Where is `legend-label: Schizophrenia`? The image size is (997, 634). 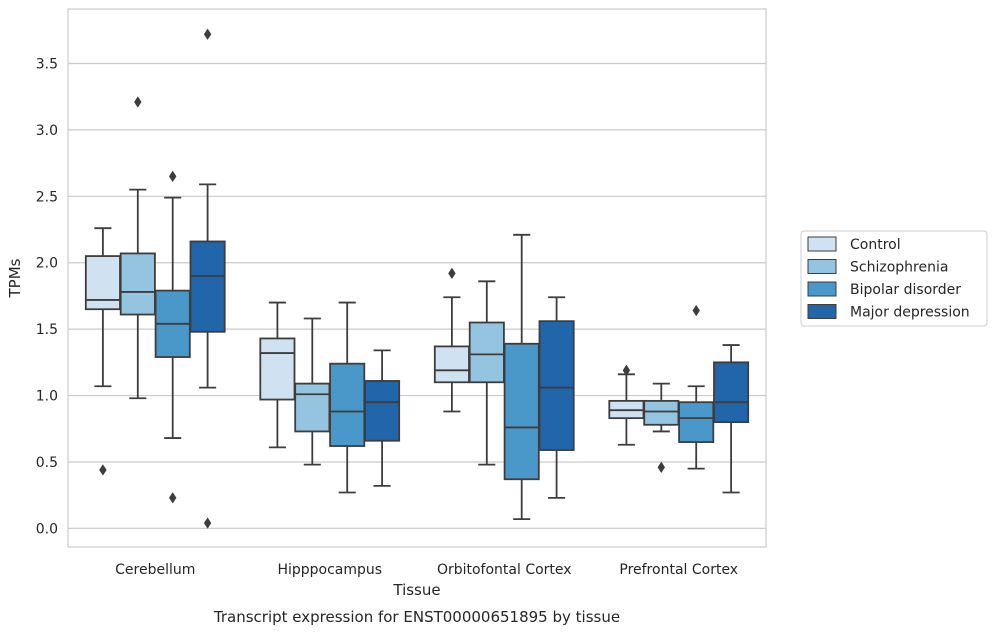 legend-label: Schizophrenia is located at coordinates (899, 268).